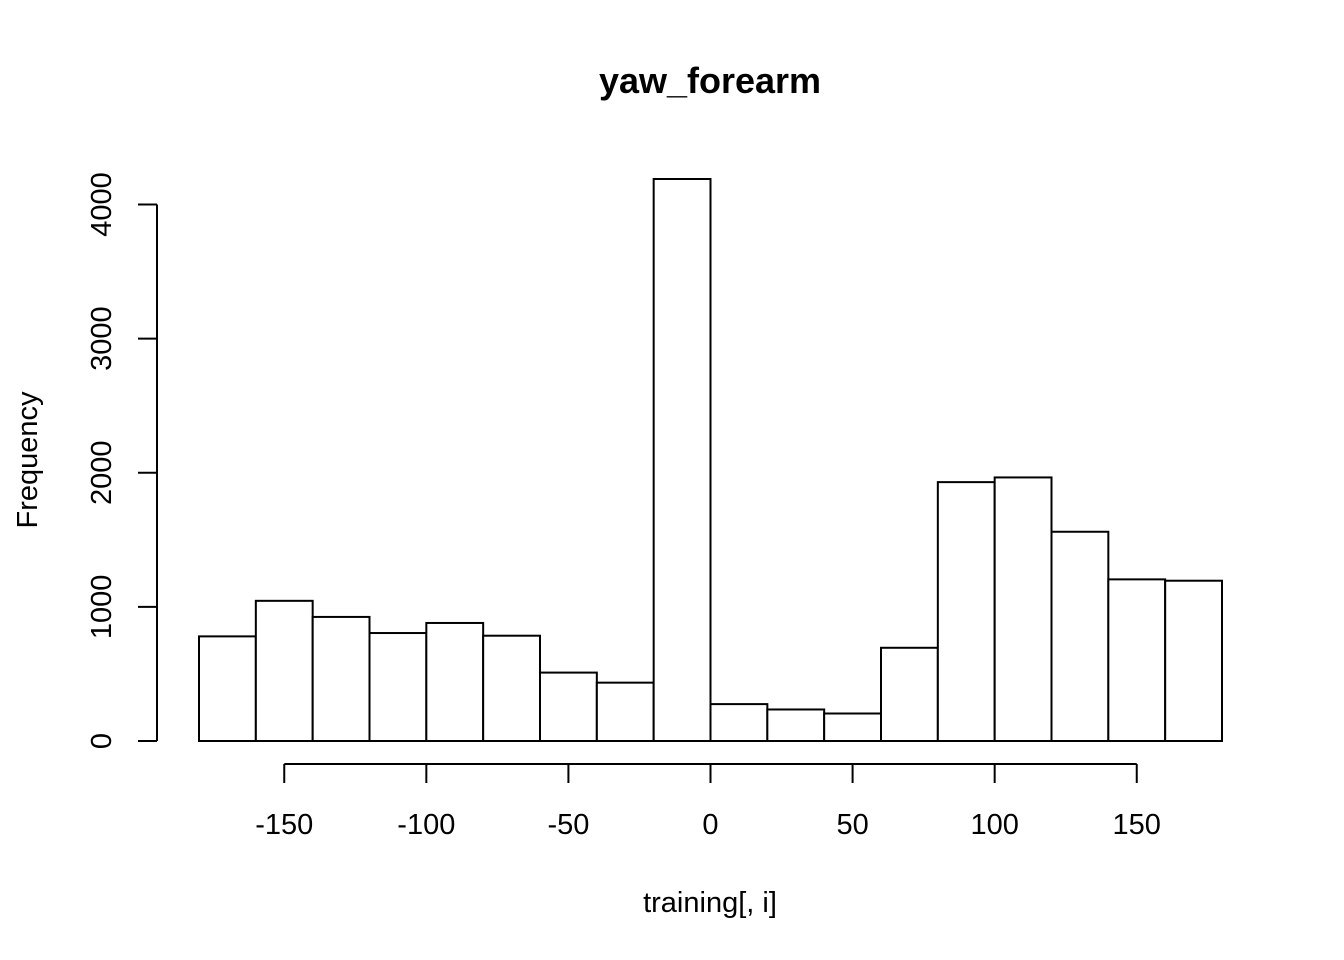 The image size is (1344, 960). What do you see at coordinates (122, 460) in the screenshot?
I see `y-axis: 0 1000 2000 3000 4000` at bounding box center [122, 460].